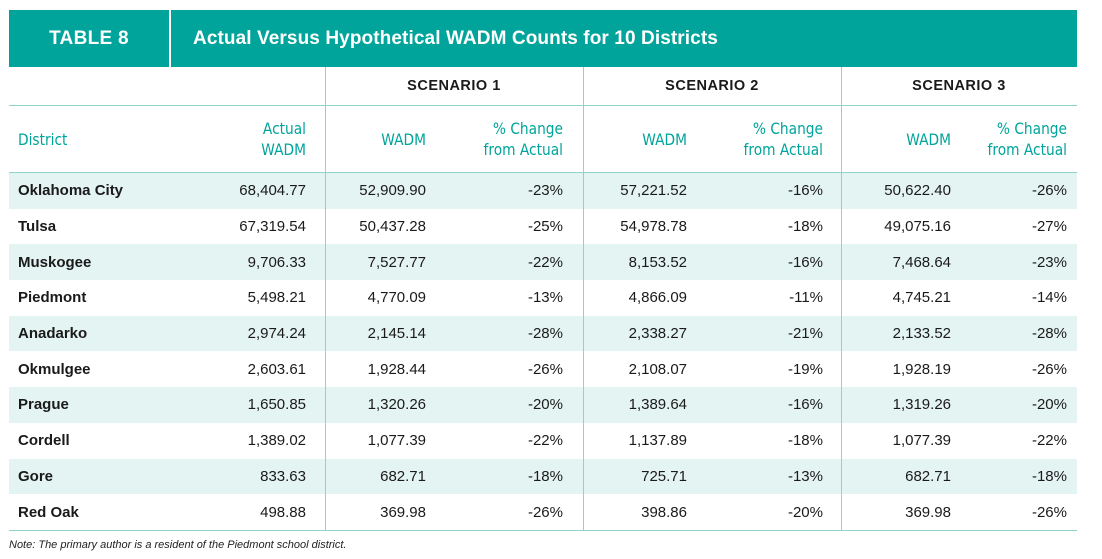  What do you see at coordinates (921, 405) in the screenshot?
I see `value-cell-s3: 1,319.26` at bounding box center [921, 405].